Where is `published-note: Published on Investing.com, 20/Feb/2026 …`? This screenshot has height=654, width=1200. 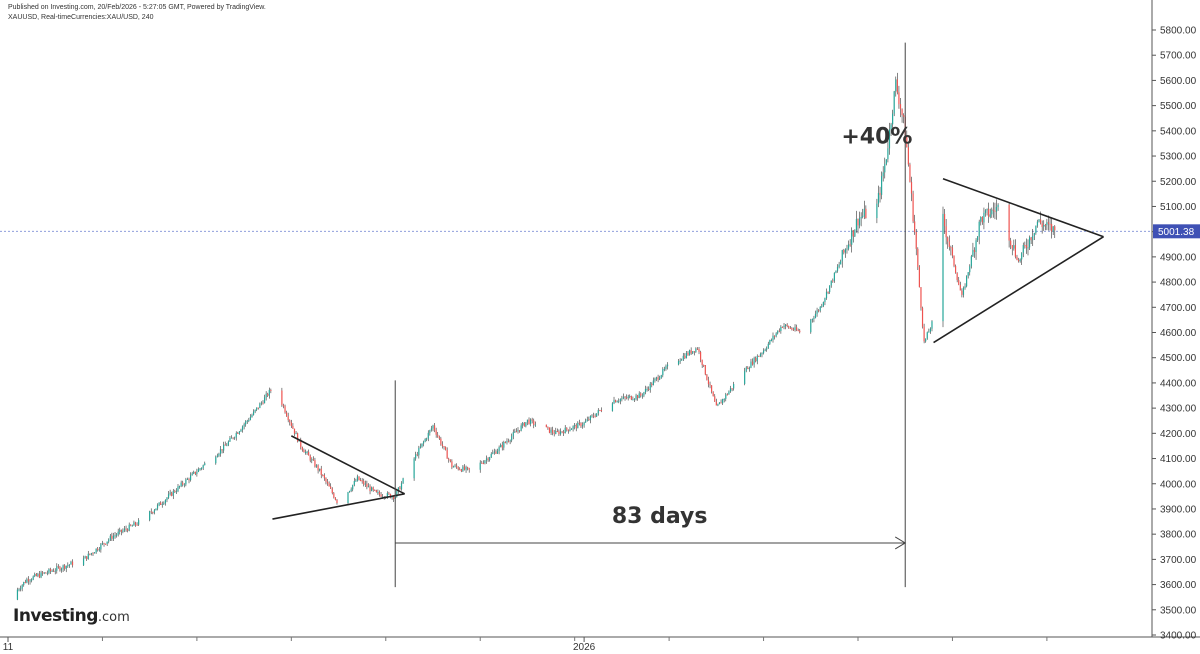 published-note: Published on Investing.com, 20/Feb/2026 … is located at coordinates (137, 7).